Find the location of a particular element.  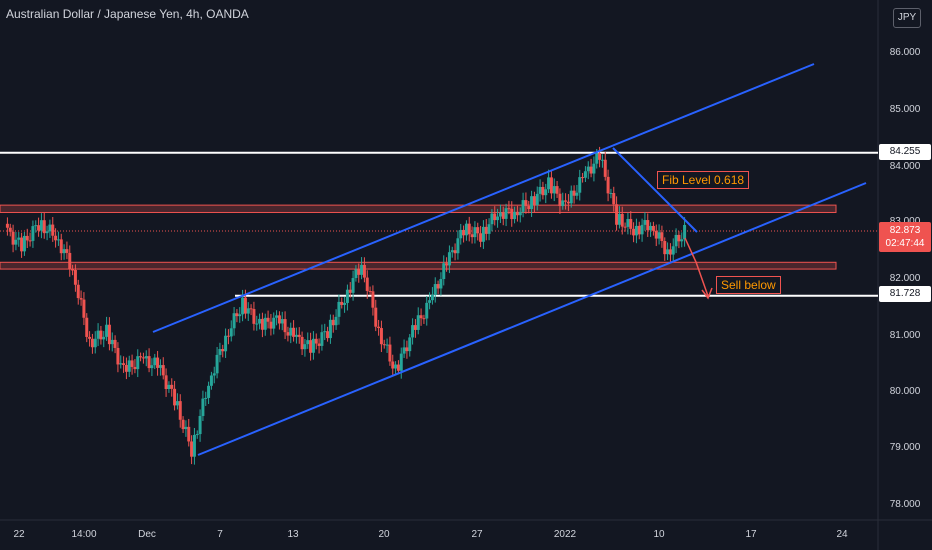

time-axis-label: 2022 is located at coordinates (565, 534).